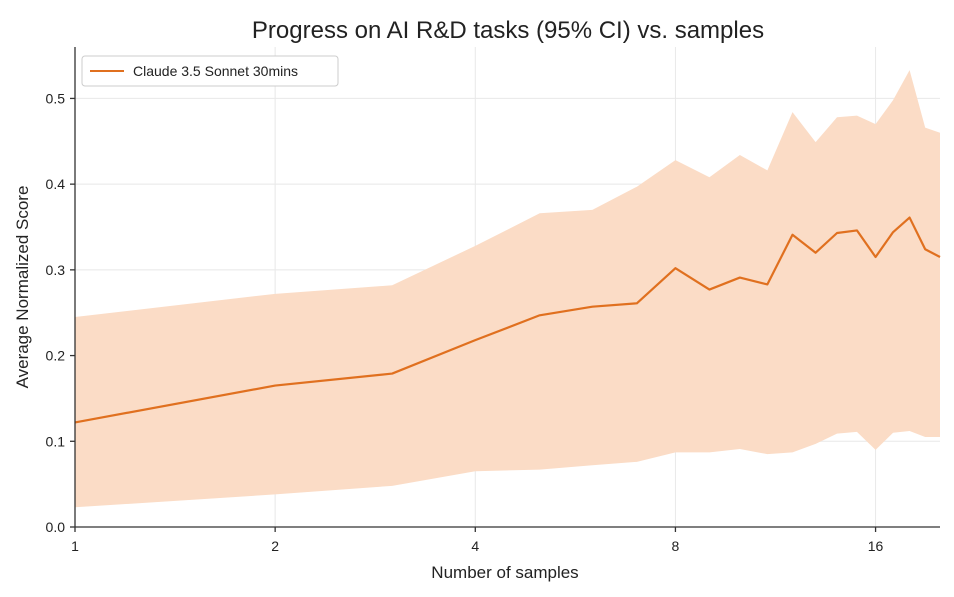 The image size is (954, 597). What do you see at coordinates (75, 546) in the screenshot?
I see `x-tick-label: 1` at bounding box center [75, 546].